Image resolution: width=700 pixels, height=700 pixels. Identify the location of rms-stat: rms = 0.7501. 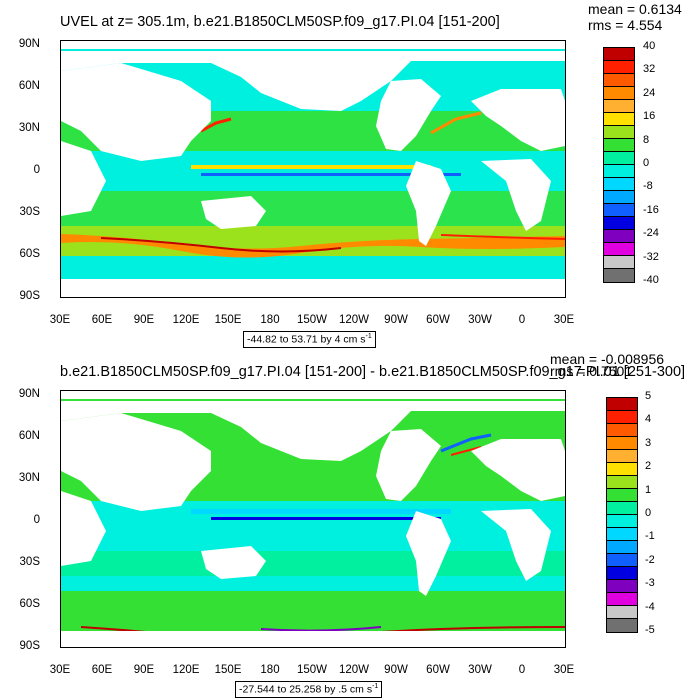
(591, 371).